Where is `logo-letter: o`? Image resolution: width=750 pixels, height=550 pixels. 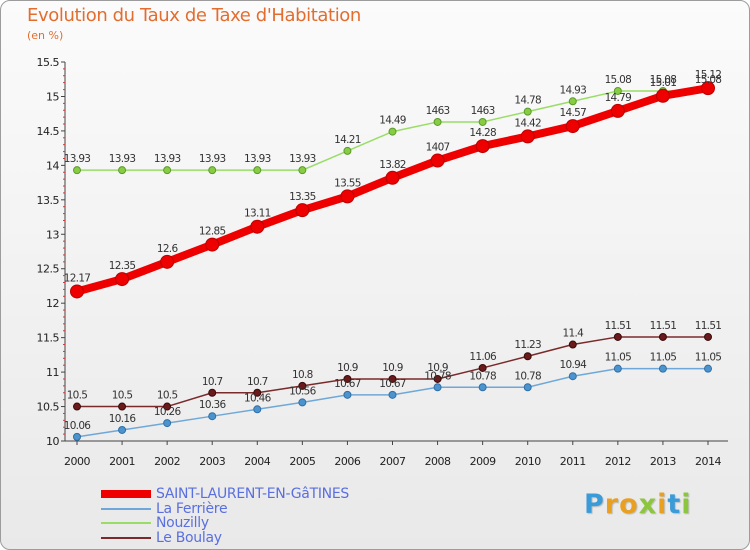
logo-letter: o is located at coordinates (629, 504).